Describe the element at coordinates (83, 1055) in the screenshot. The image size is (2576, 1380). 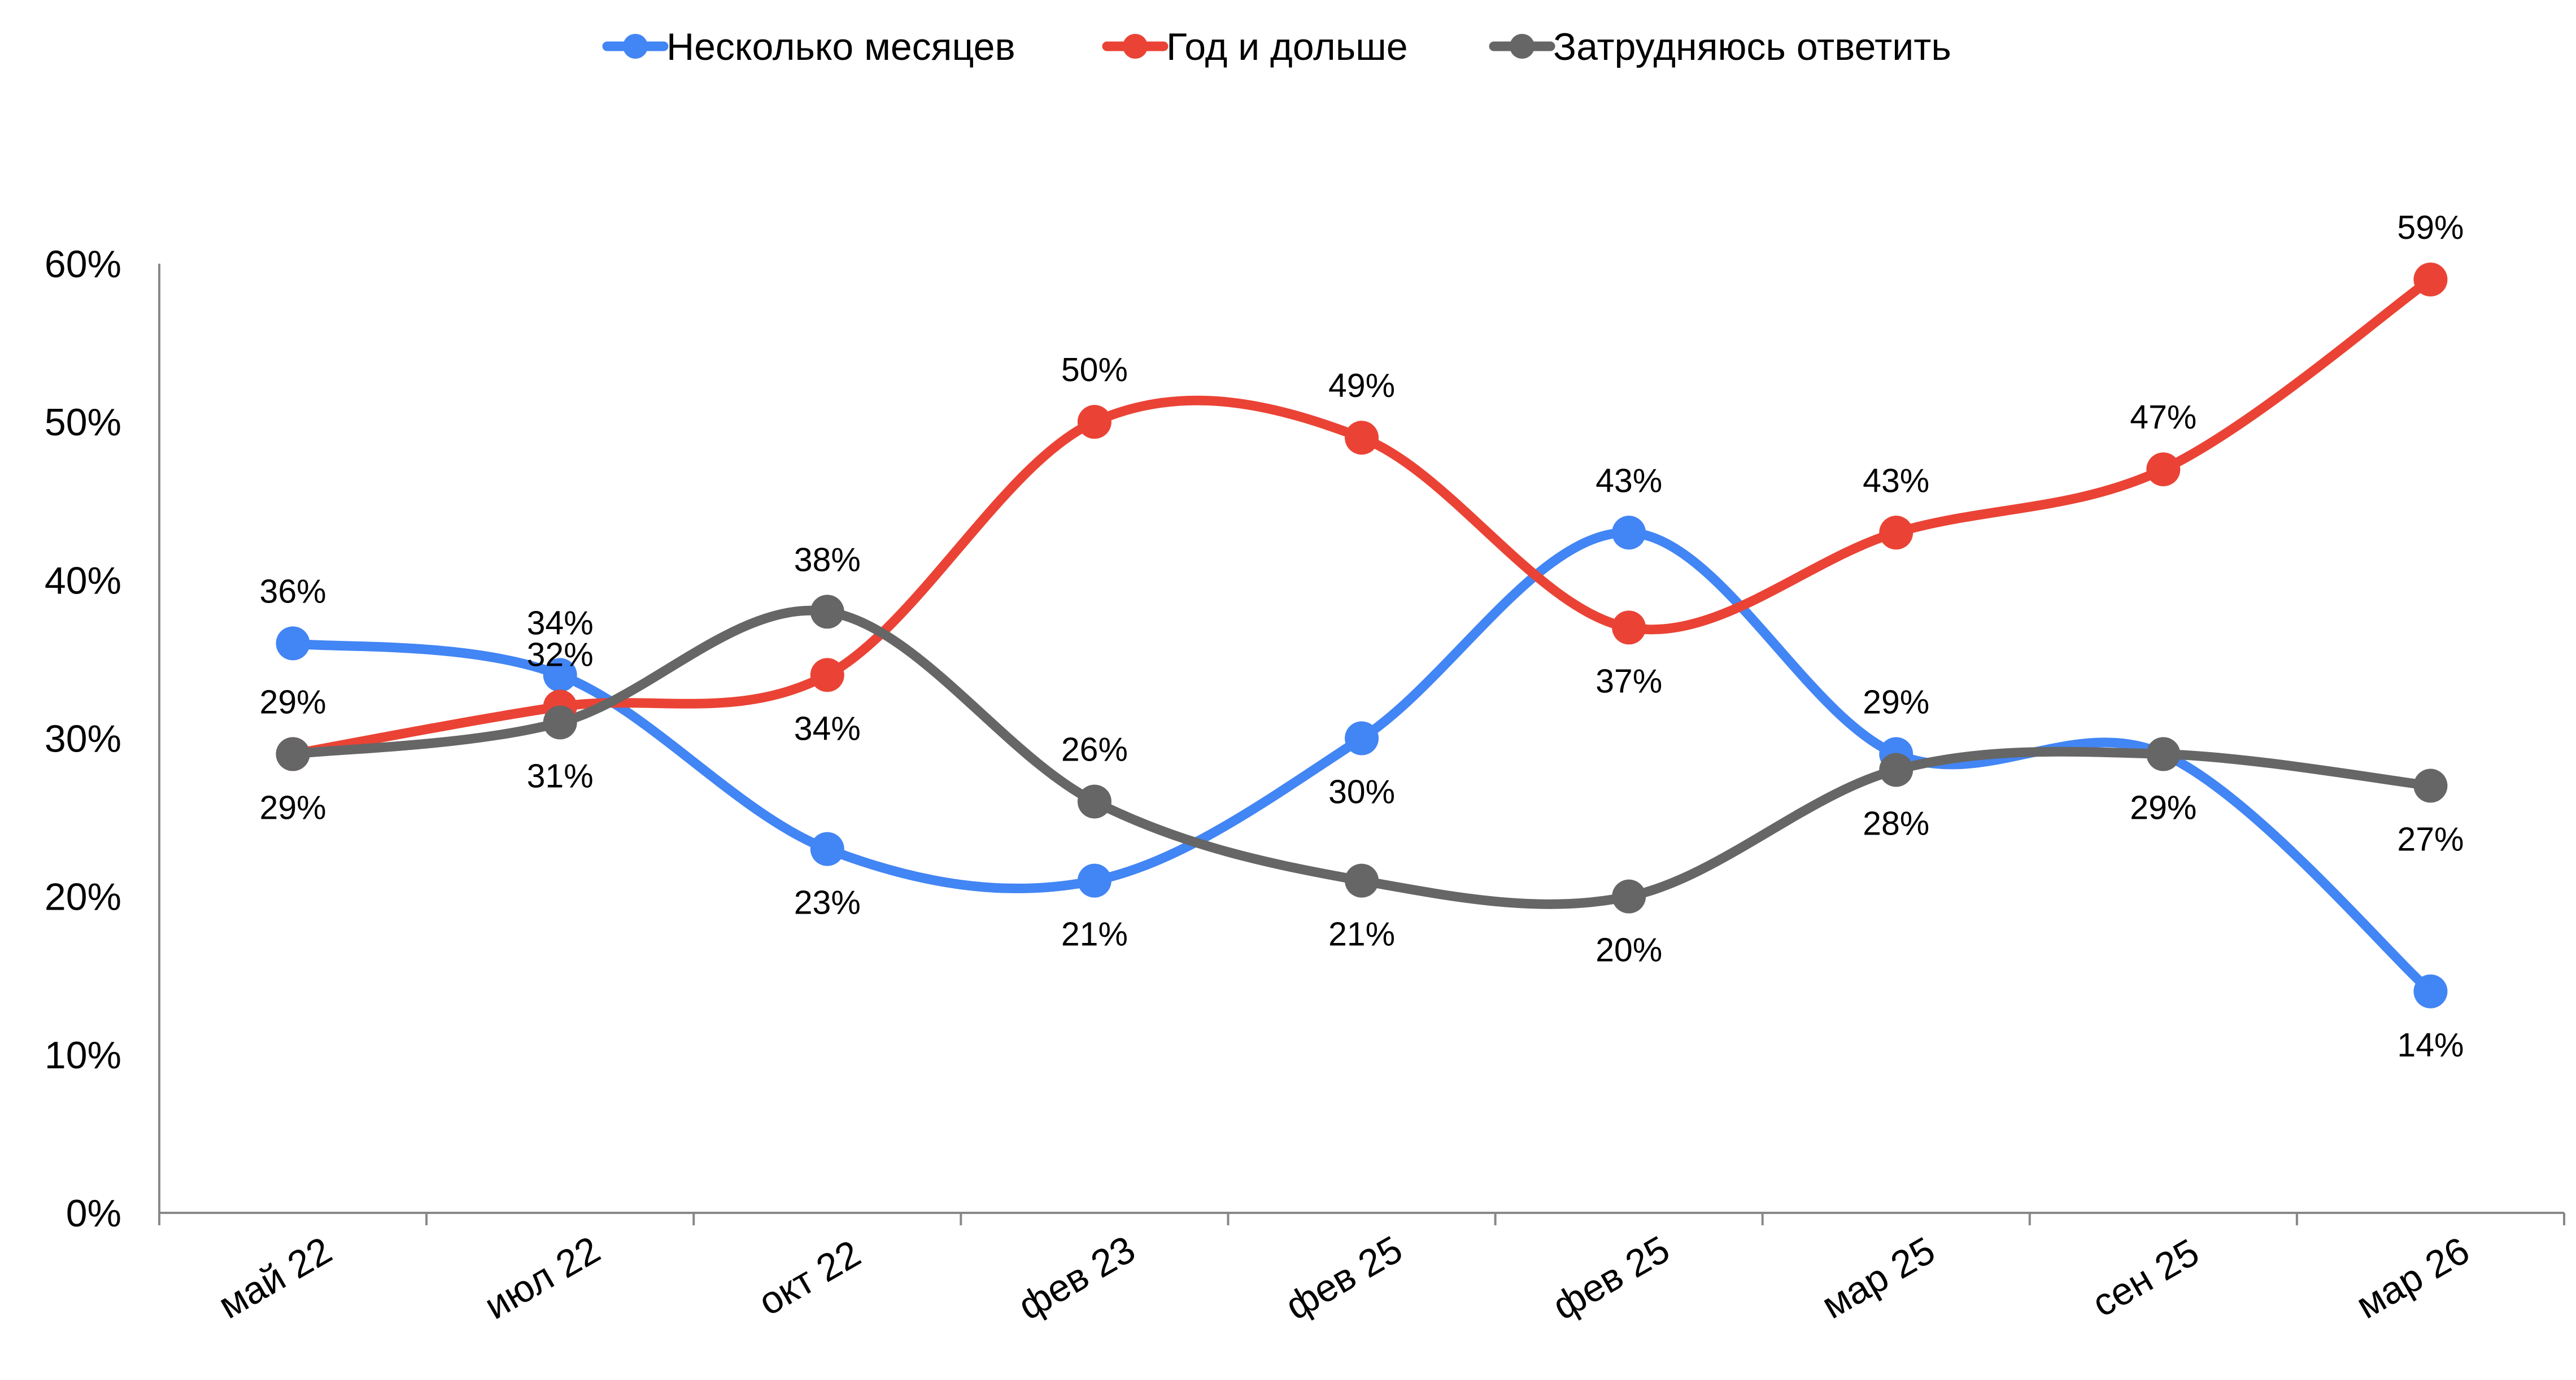
I see `y-tick-label: 10%` at that location.